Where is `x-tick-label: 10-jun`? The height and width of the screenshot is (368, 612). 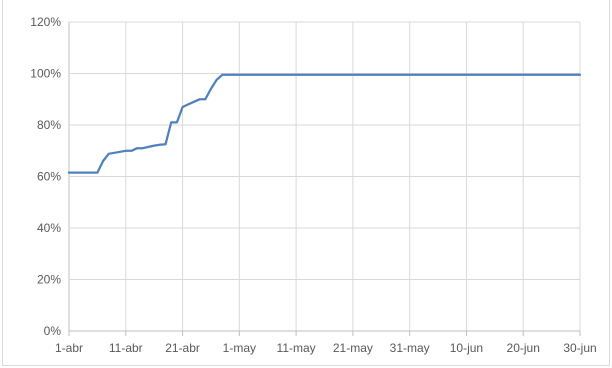
x-tick-label: 10-jun is located at coordinates (466, 348).